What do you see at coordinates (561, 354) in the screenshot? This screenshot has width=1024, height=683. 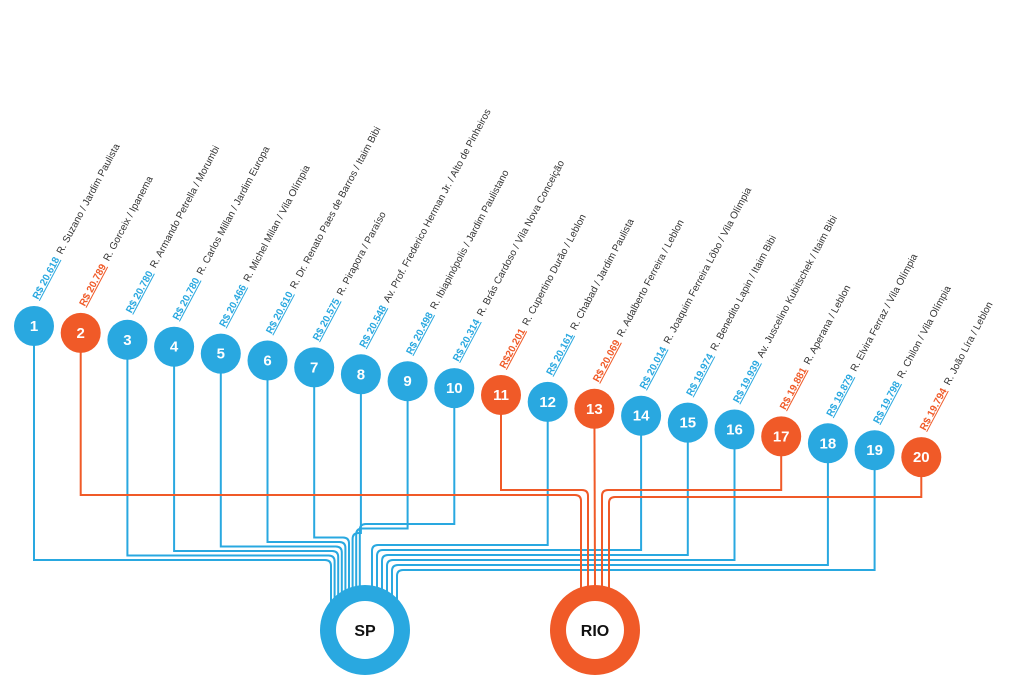 I see `item-price: R$ 20.161` at bounding box center [561, 354].